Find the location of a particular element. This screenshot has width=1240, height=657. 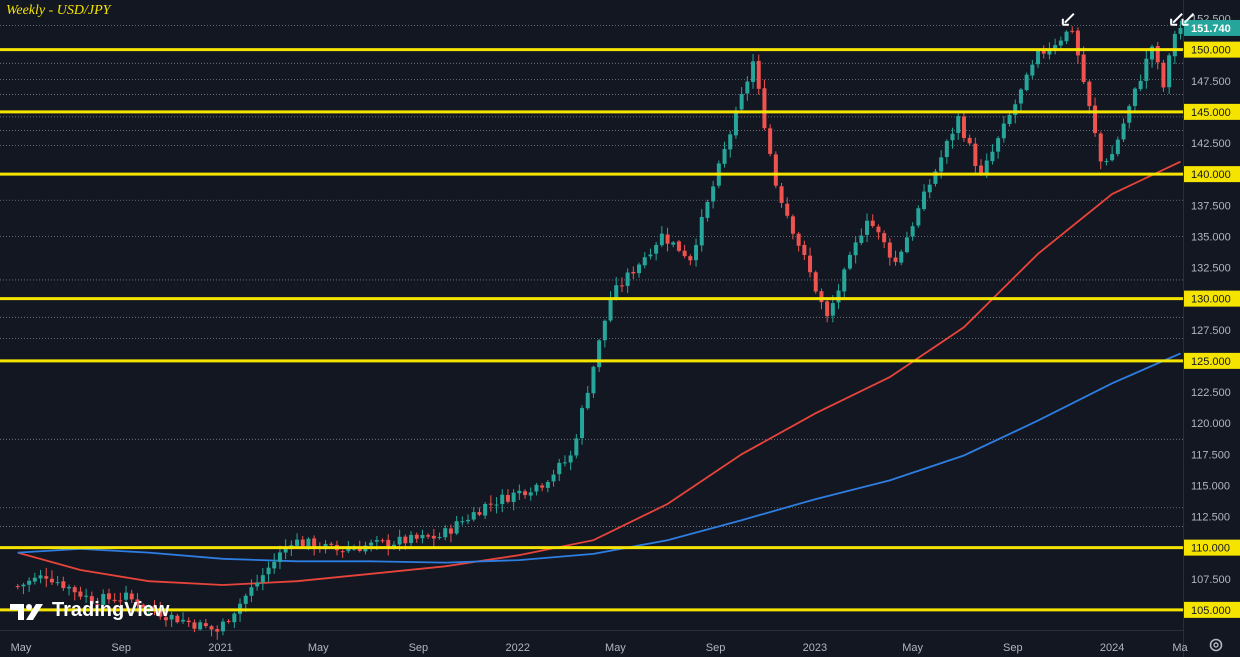

settings-gear-icon is located at coordinates (1216, 645).